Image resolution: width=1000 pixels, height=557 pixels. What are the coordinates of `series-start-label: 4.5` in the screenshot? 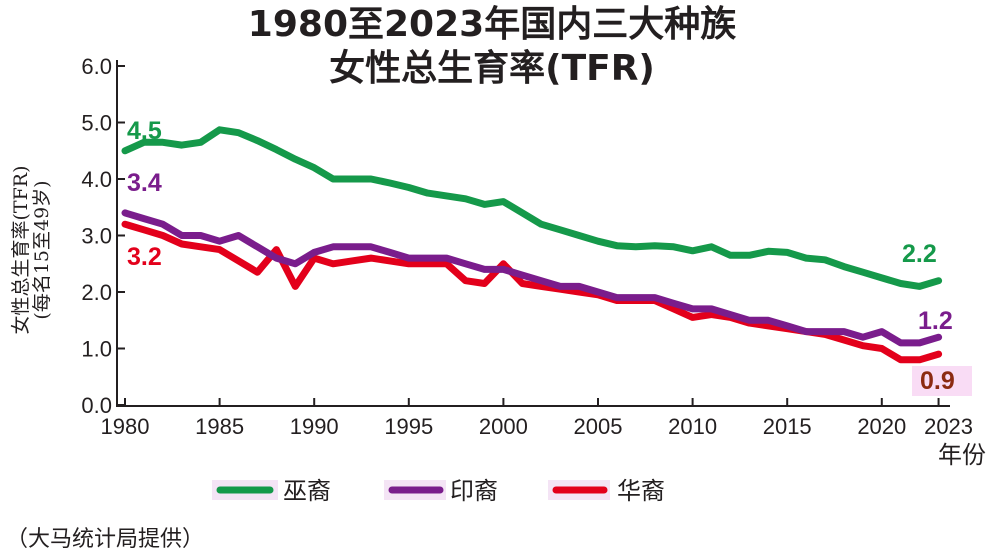 It's located at (144, 131).